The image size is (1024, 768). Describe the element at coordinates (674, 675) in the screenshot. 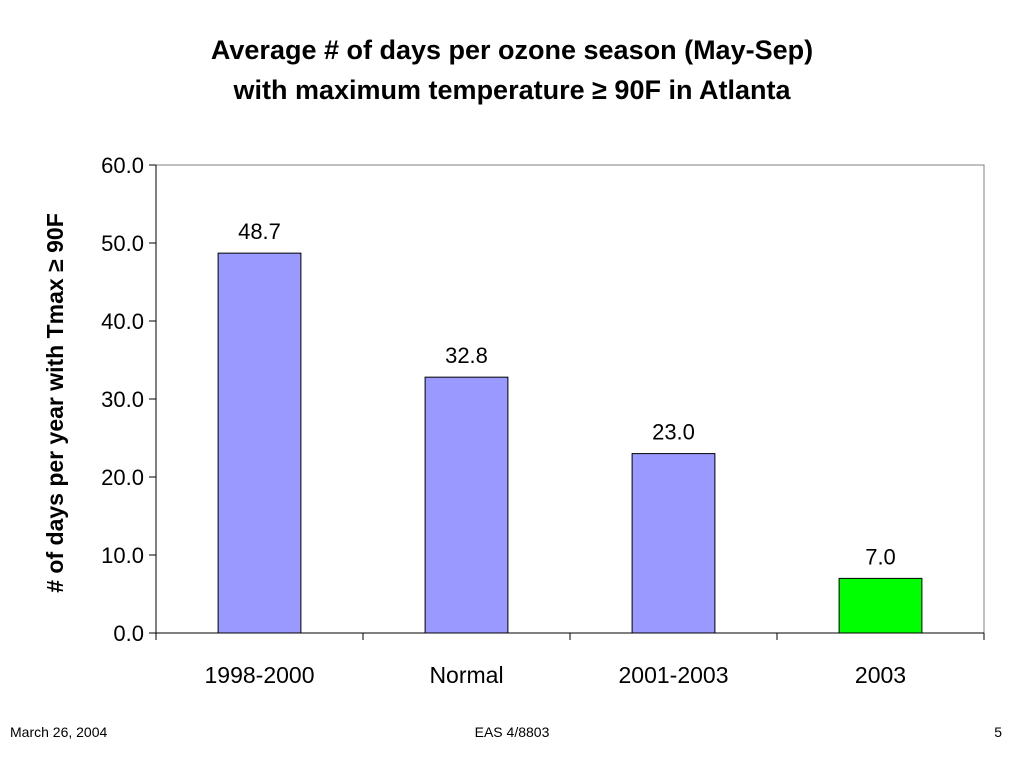

I see `x-tick-label: 2001-2003` at that location.